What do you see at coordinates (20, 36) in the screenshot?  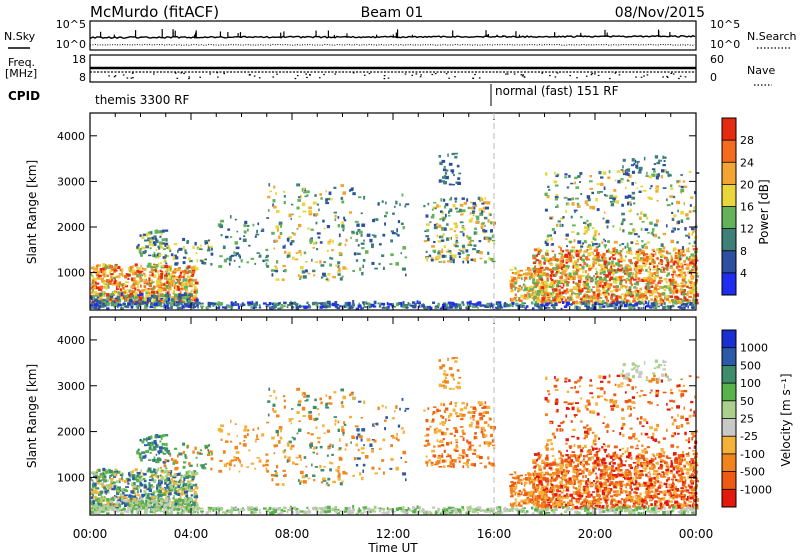 I see `nsky-label: N.Sky` at bounding box center [20, 36].